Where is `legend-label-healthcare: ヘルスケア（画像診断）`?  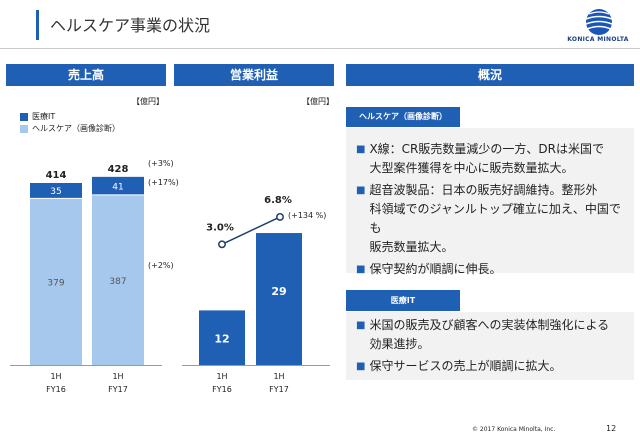 legend-label-healthcare: ヘルスケア（画像診断） is located at coordinates (76, 128).